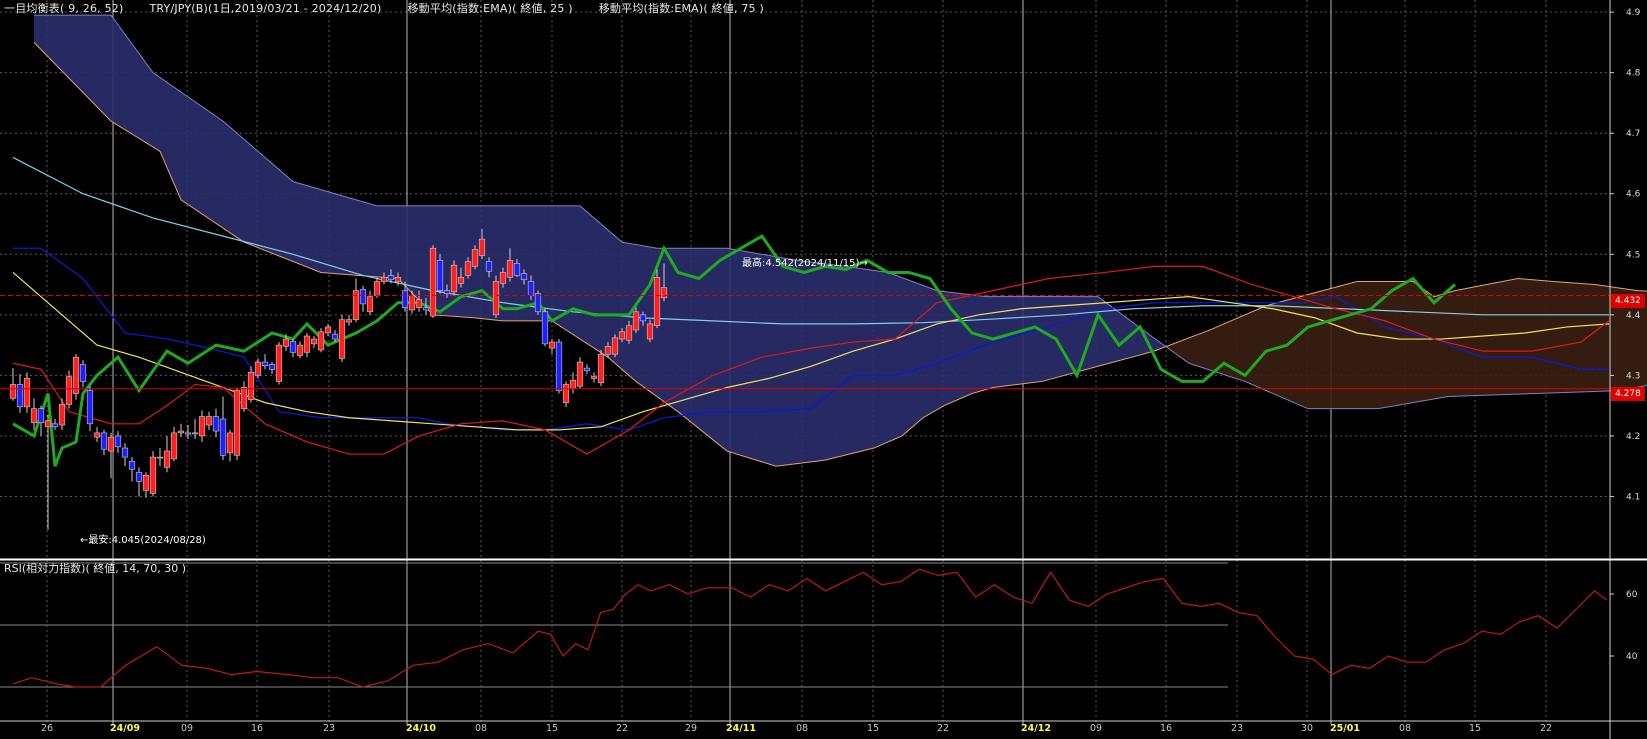 This screenshot has width=1647, height=739. What do you see at coordinates (1633, 134) in the screenshot?
I see `y-tick-label: 4.7` at bounding box center [1633, 134].